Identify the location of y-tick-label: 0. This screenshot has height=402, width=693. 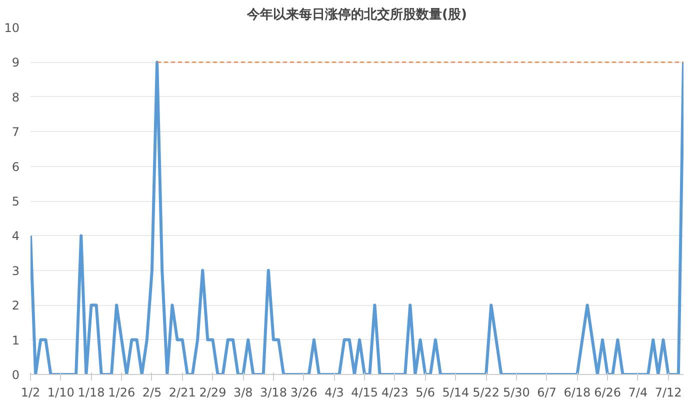
(16, 375).